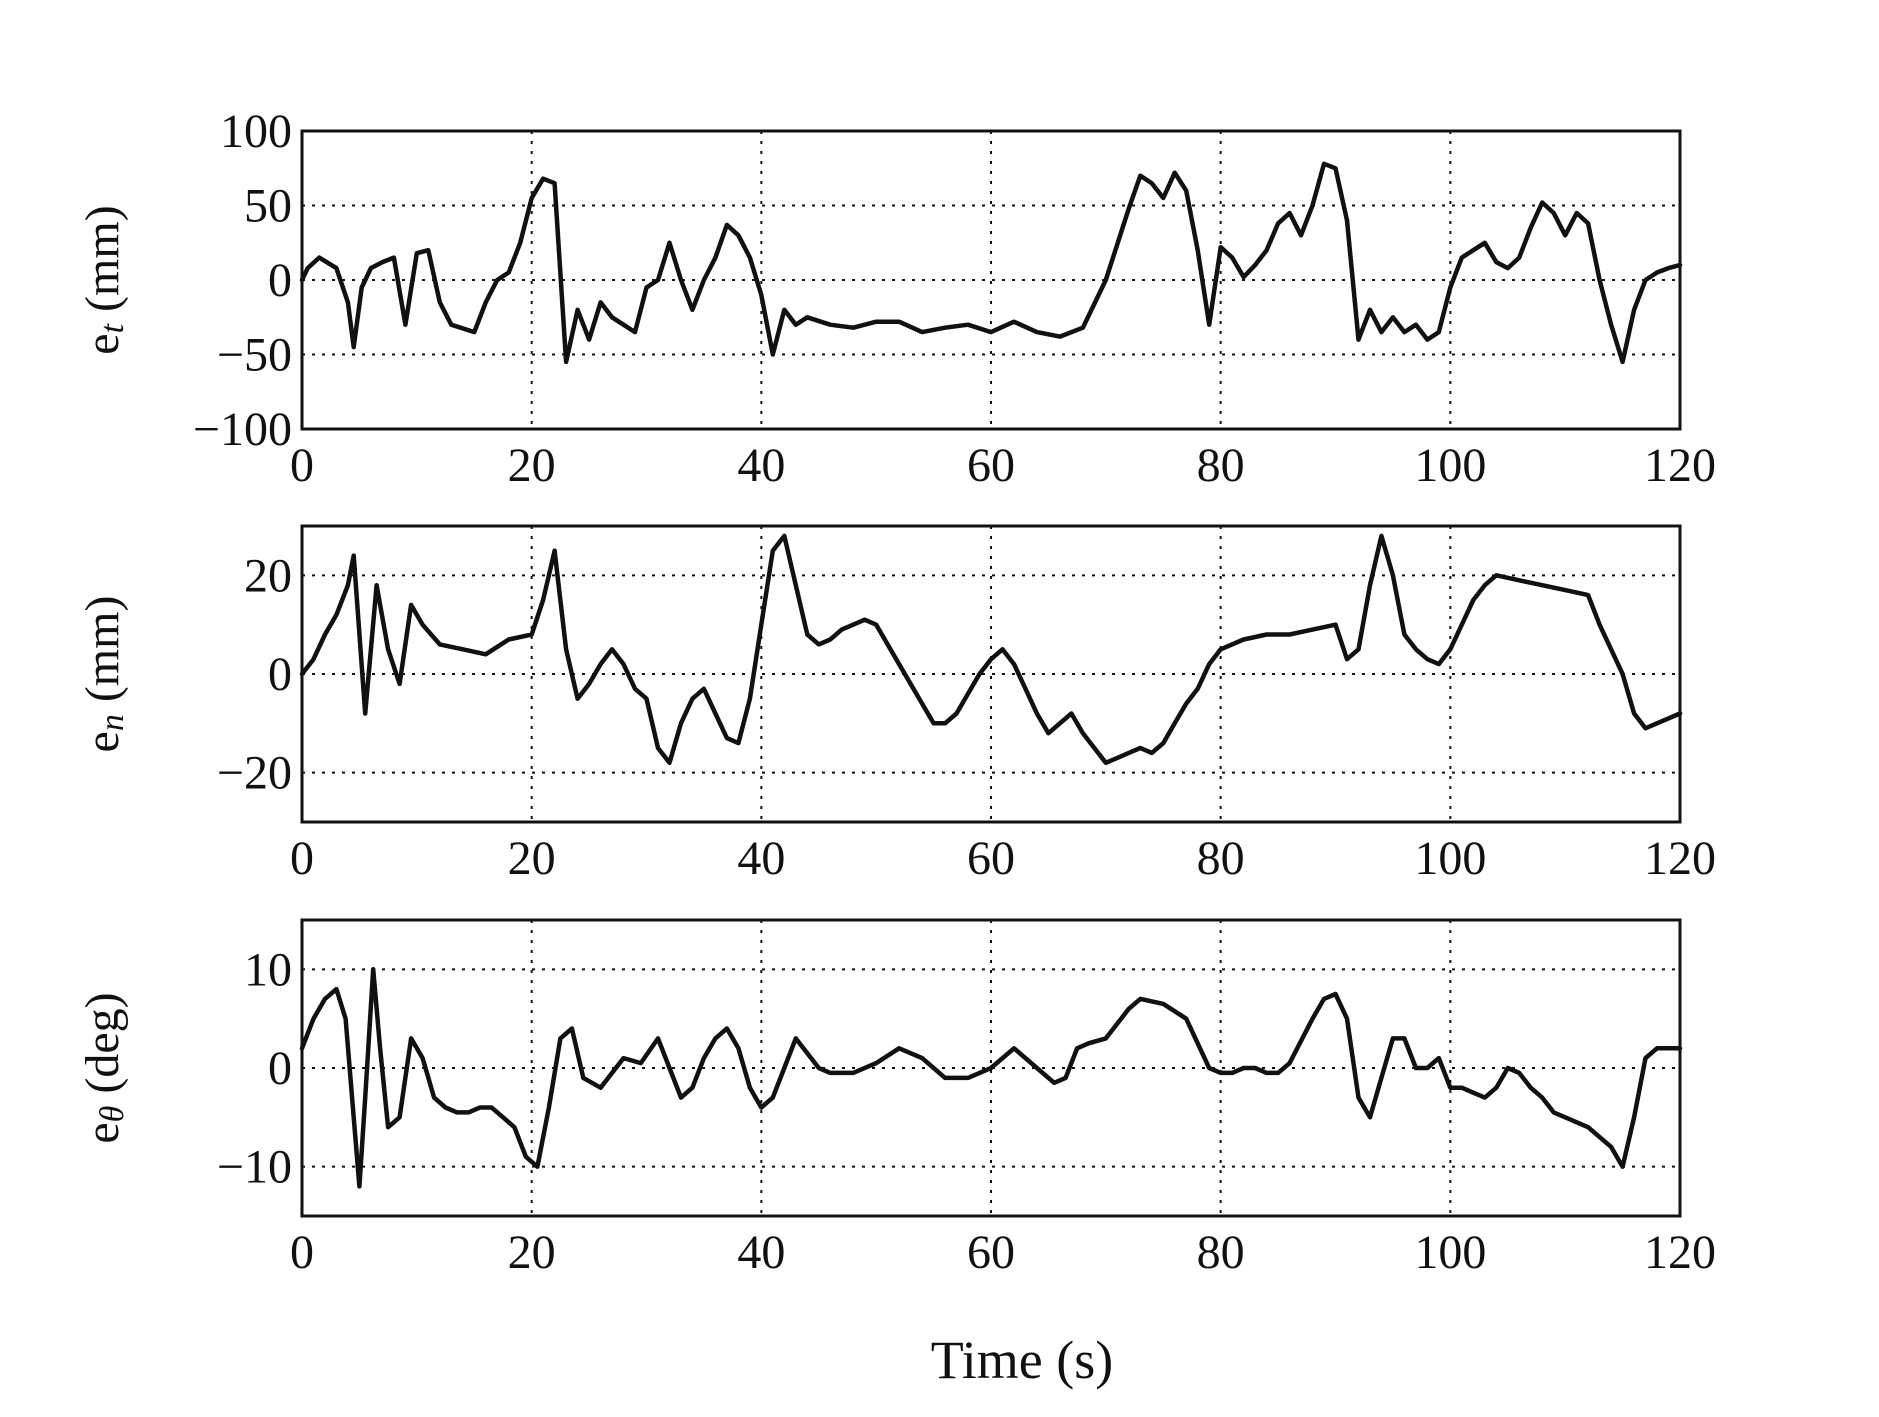 Image resolution: width=1879 pixels, height=1417 pixels. I want to click on y-axis-label-unit: (deg), so click(102, 1042).